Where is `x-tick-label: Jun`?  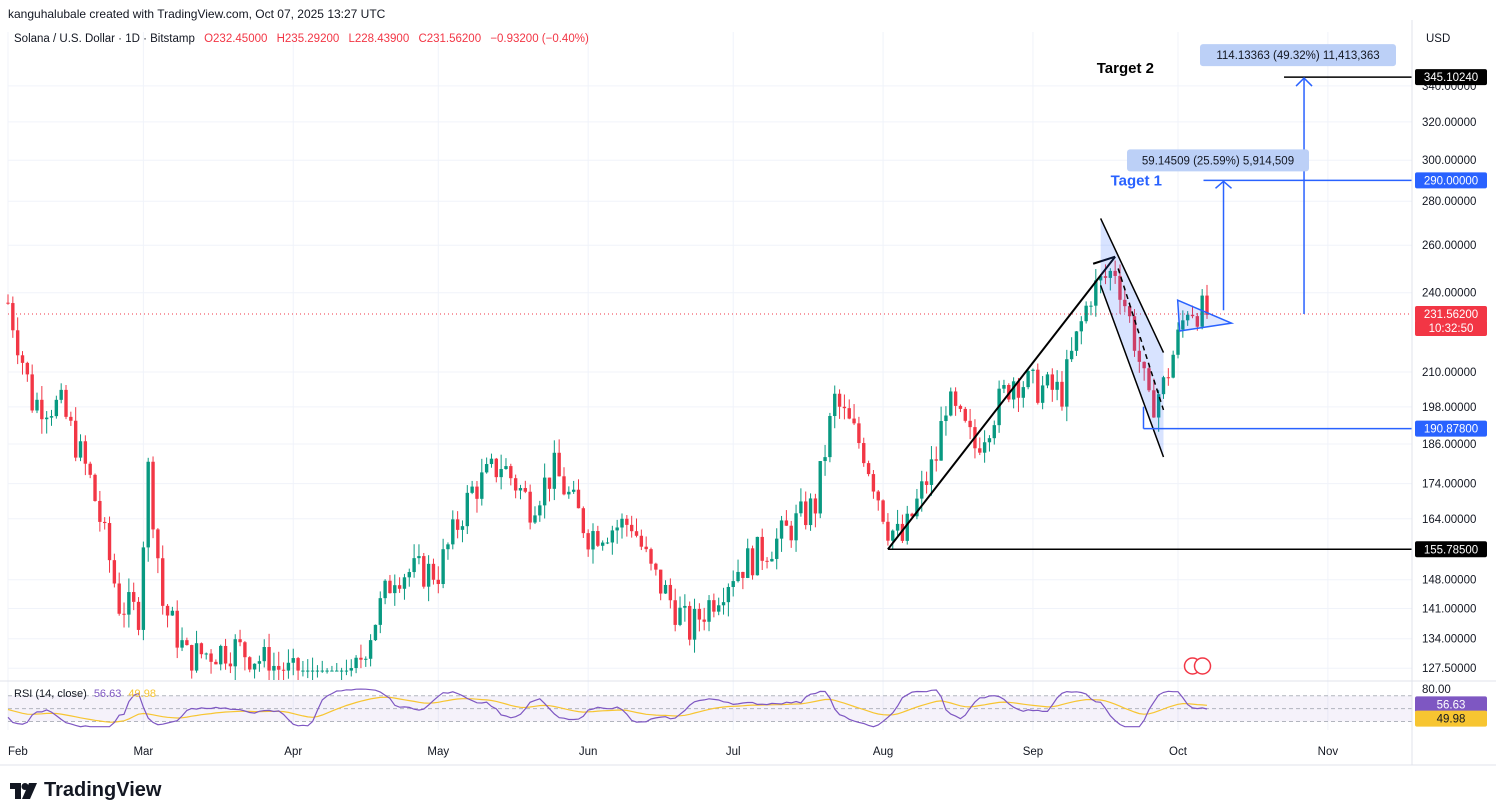 x-tick-label: Jun is located at coordinates (588, 752).